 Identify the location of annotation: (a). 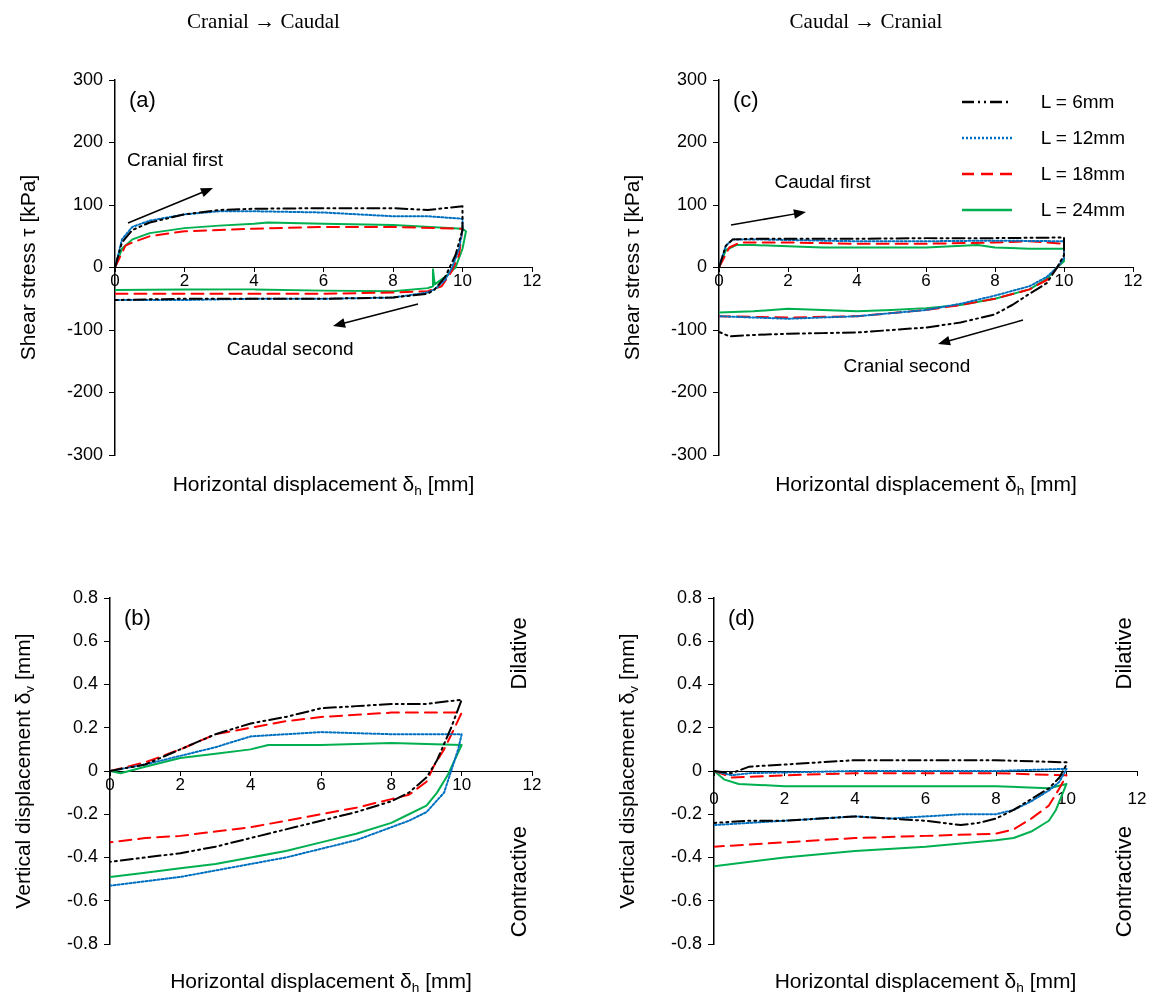
(142, 100).